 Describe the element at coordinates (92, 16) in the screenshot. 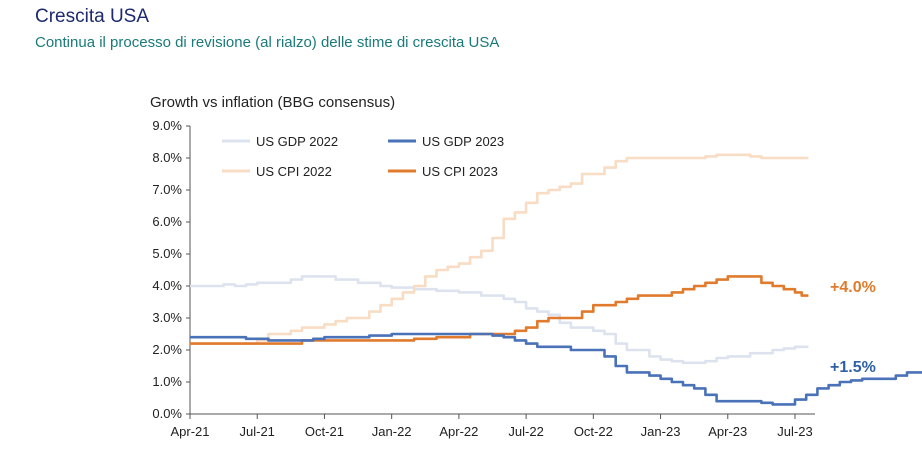

I see `slide-title: Crescita USA` at that location.